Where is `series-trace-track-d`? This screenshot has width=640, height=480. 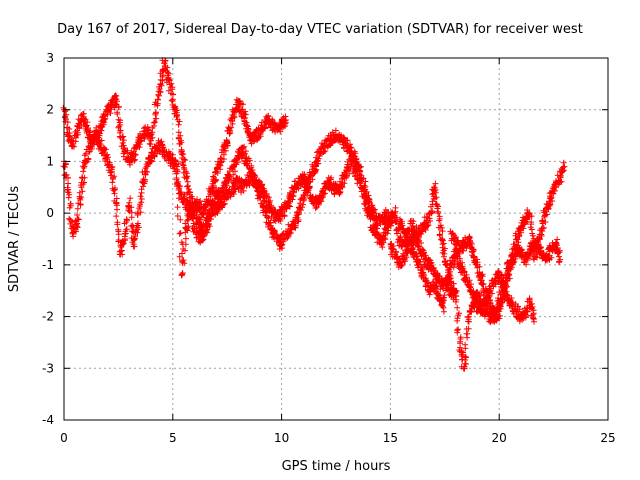 series-trace-track-d is located at coordinates (475, 276).